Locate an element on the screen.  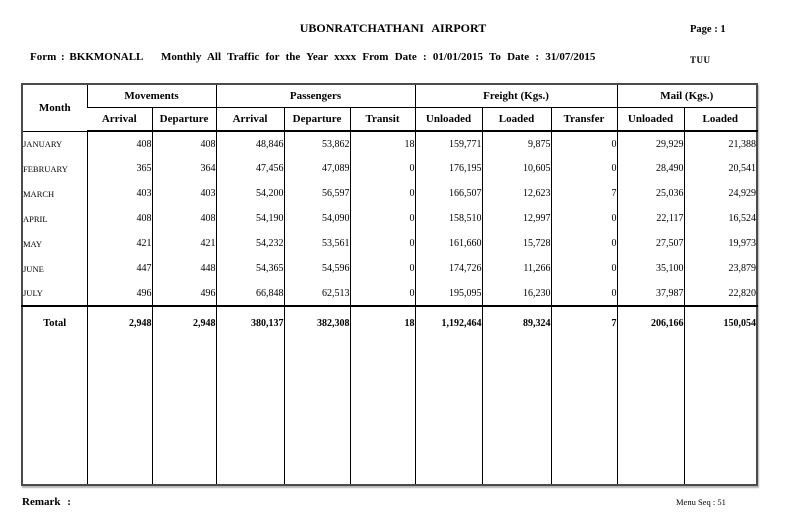
data-cell: 18 is located at coordinates (382, 143).